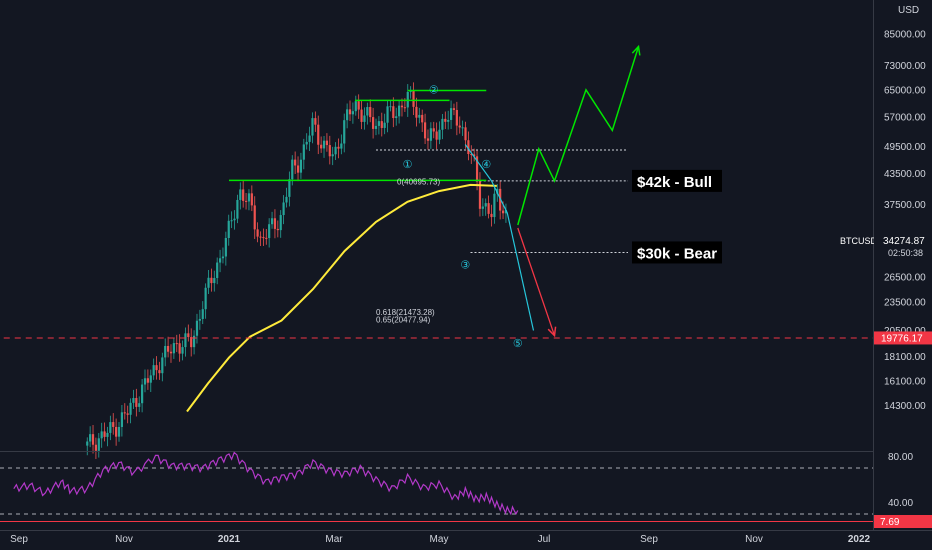  I want to click on time-tick-label: Jul, so click(544, 539).